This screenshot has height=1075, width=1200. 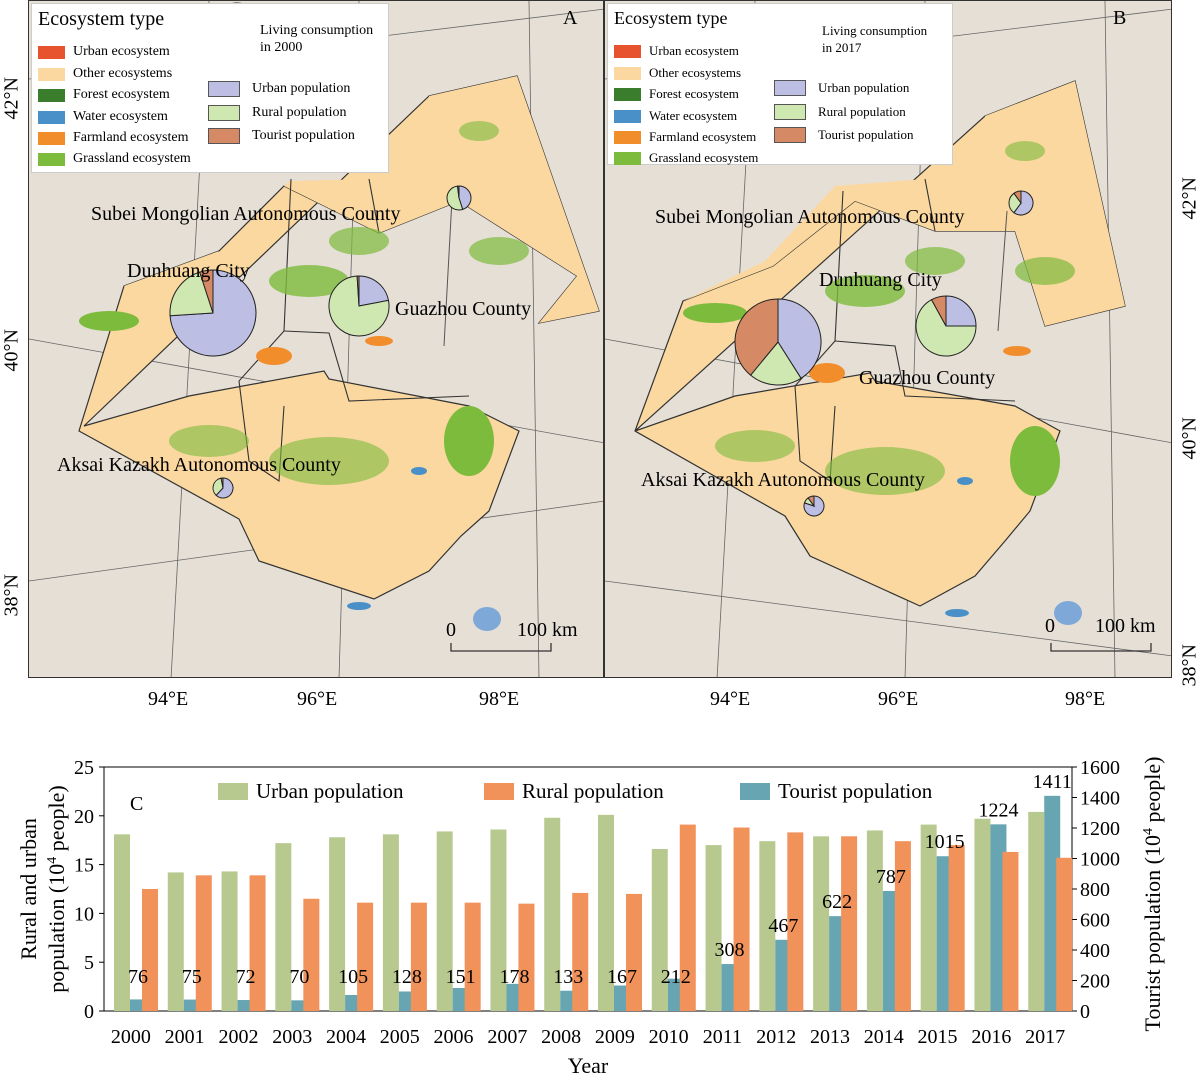 I want to click on tourist-data-label: 1411, so click(x=1052, y=782).